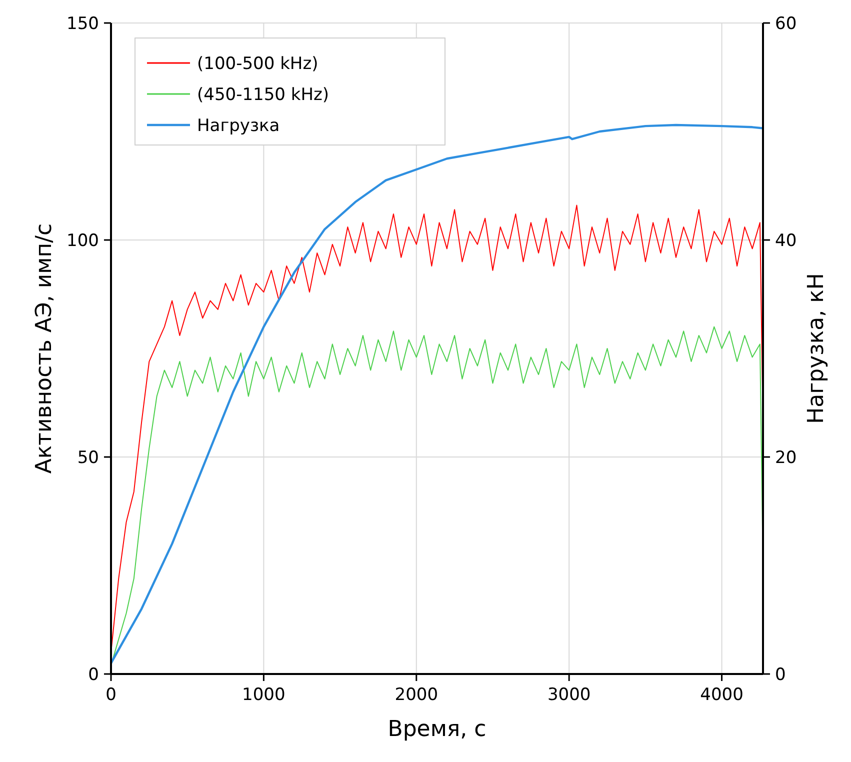  I want to click on y-axis-title: Активность АЭ, имп/с, so click(44, 348).